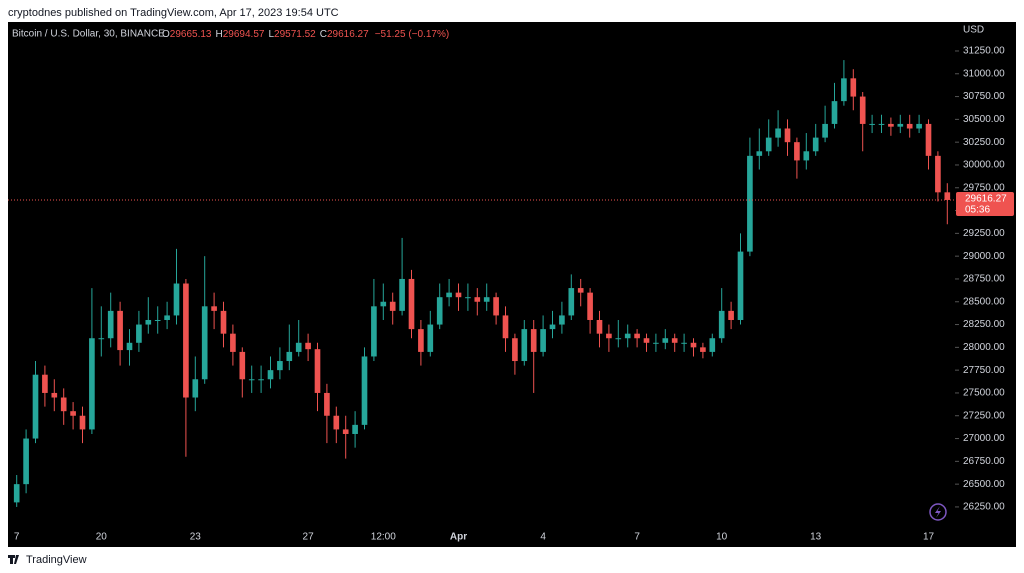 This screenshot has height=573, width=1024. What do you see at coordinates (348, 34) in the screenshot?
I see `ohlc-value: 29616.27` at bounding box center [348, 34].